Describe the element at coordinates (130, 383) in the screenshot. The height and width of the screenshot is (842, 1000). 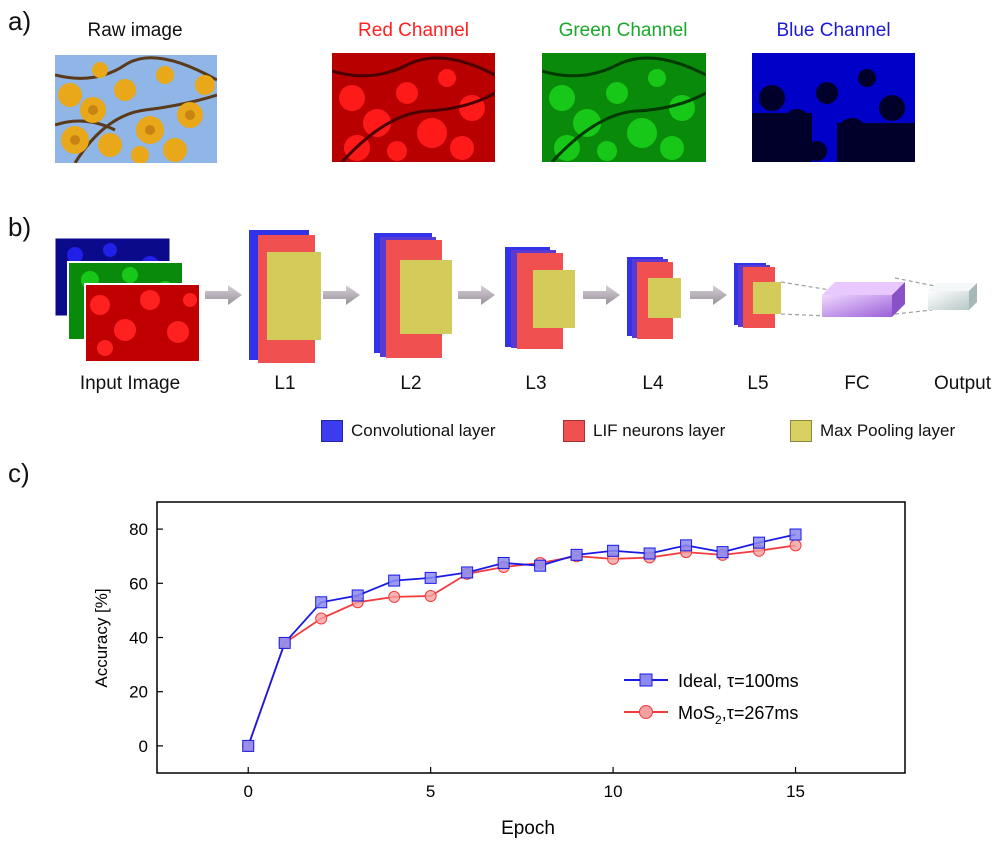
I see `stage-label-input-image: Input Image` at that location.